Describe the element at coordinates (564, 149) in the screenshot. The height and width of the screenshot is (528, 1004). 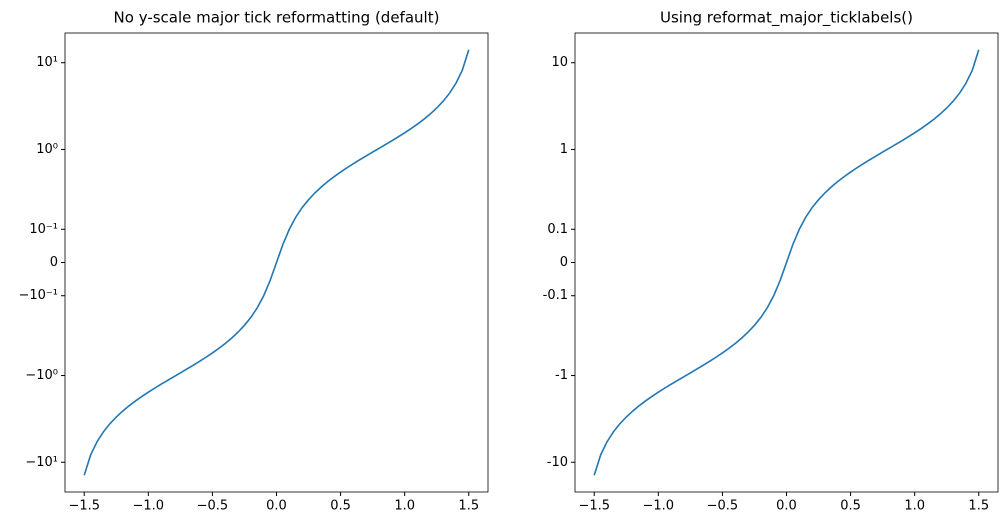
I see `y-tick-label: 1` at that location.